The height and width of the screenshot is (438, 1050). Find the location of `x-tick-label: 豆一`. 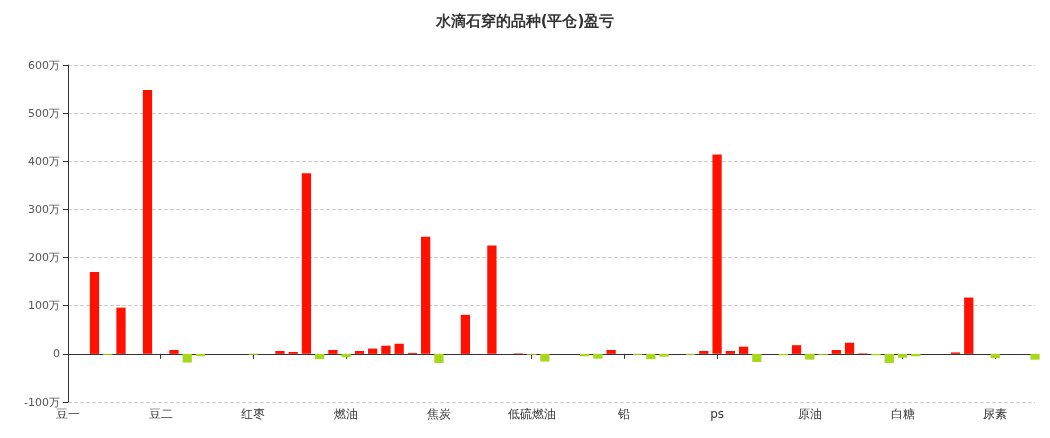

x-tick-label: 豆一 is located at coordinates (68, 414).